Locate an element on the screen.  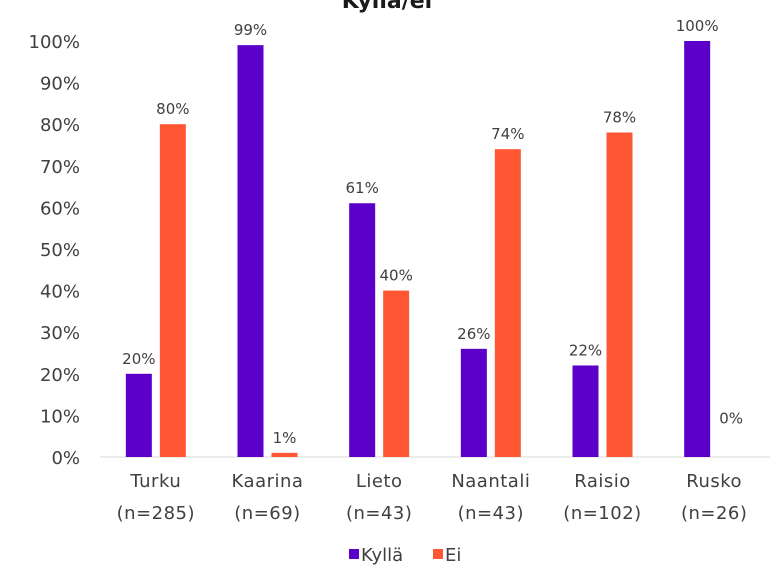
y-tick-label: 80% is located at coordinates (60, 125).